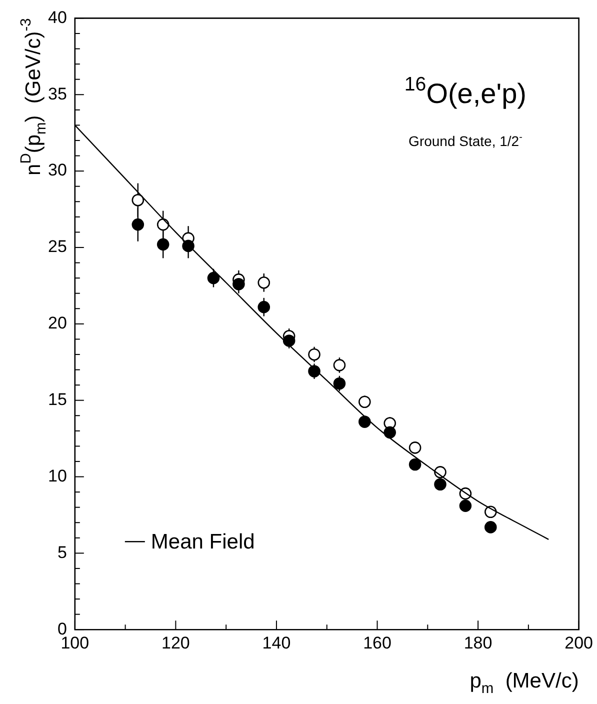 The width and height of the screenshot is (597, 704). What do you see at coordinates (57, 17) in the screenshot?
I see `y-tick-label: 40` at bounding box center [57, 17].